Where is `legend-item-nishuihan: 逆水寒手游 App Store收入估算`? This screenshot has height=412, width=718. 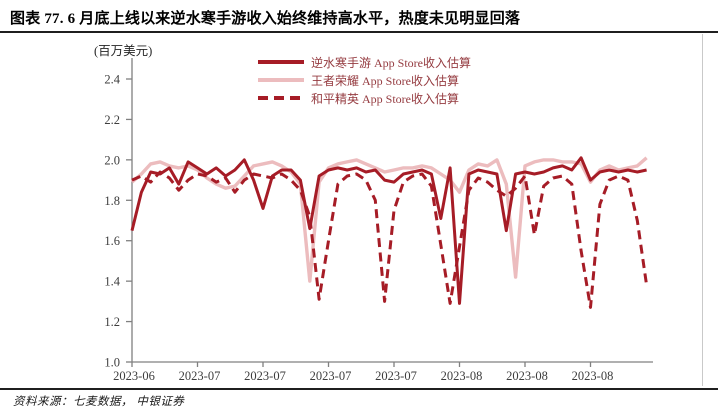
legend-item-nishuihan: 逆水寒手游 App Store收入估算 is located at coordinates (364, 62).